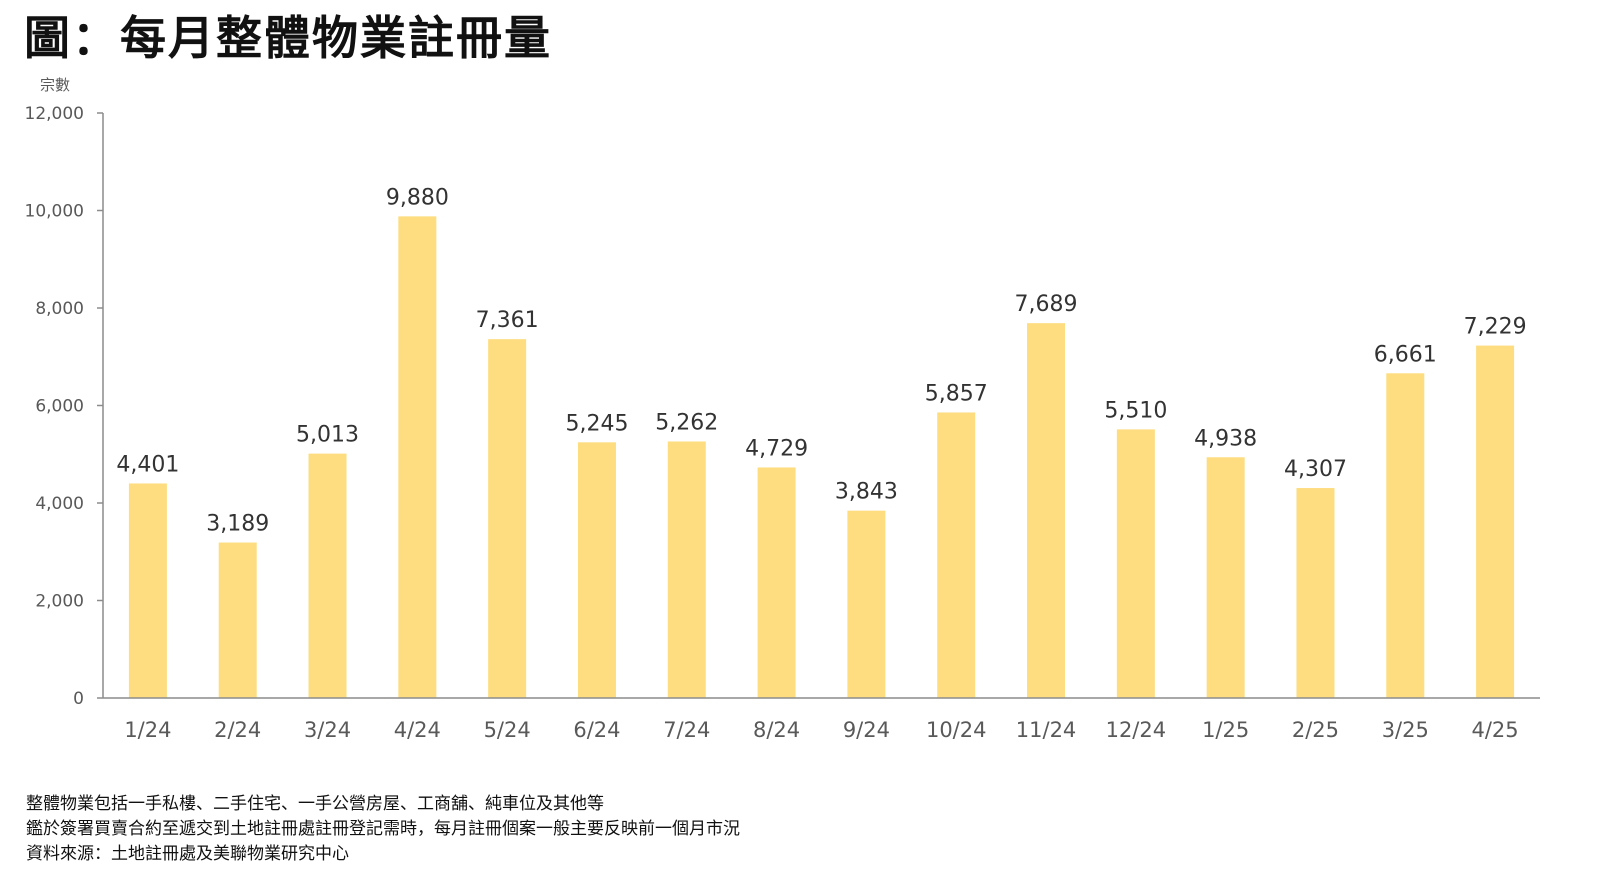  What do you see at coordinates (686, 422) in the screenshot?
I see `bar-value-label: 5,262` at bounding box center [686, 422].